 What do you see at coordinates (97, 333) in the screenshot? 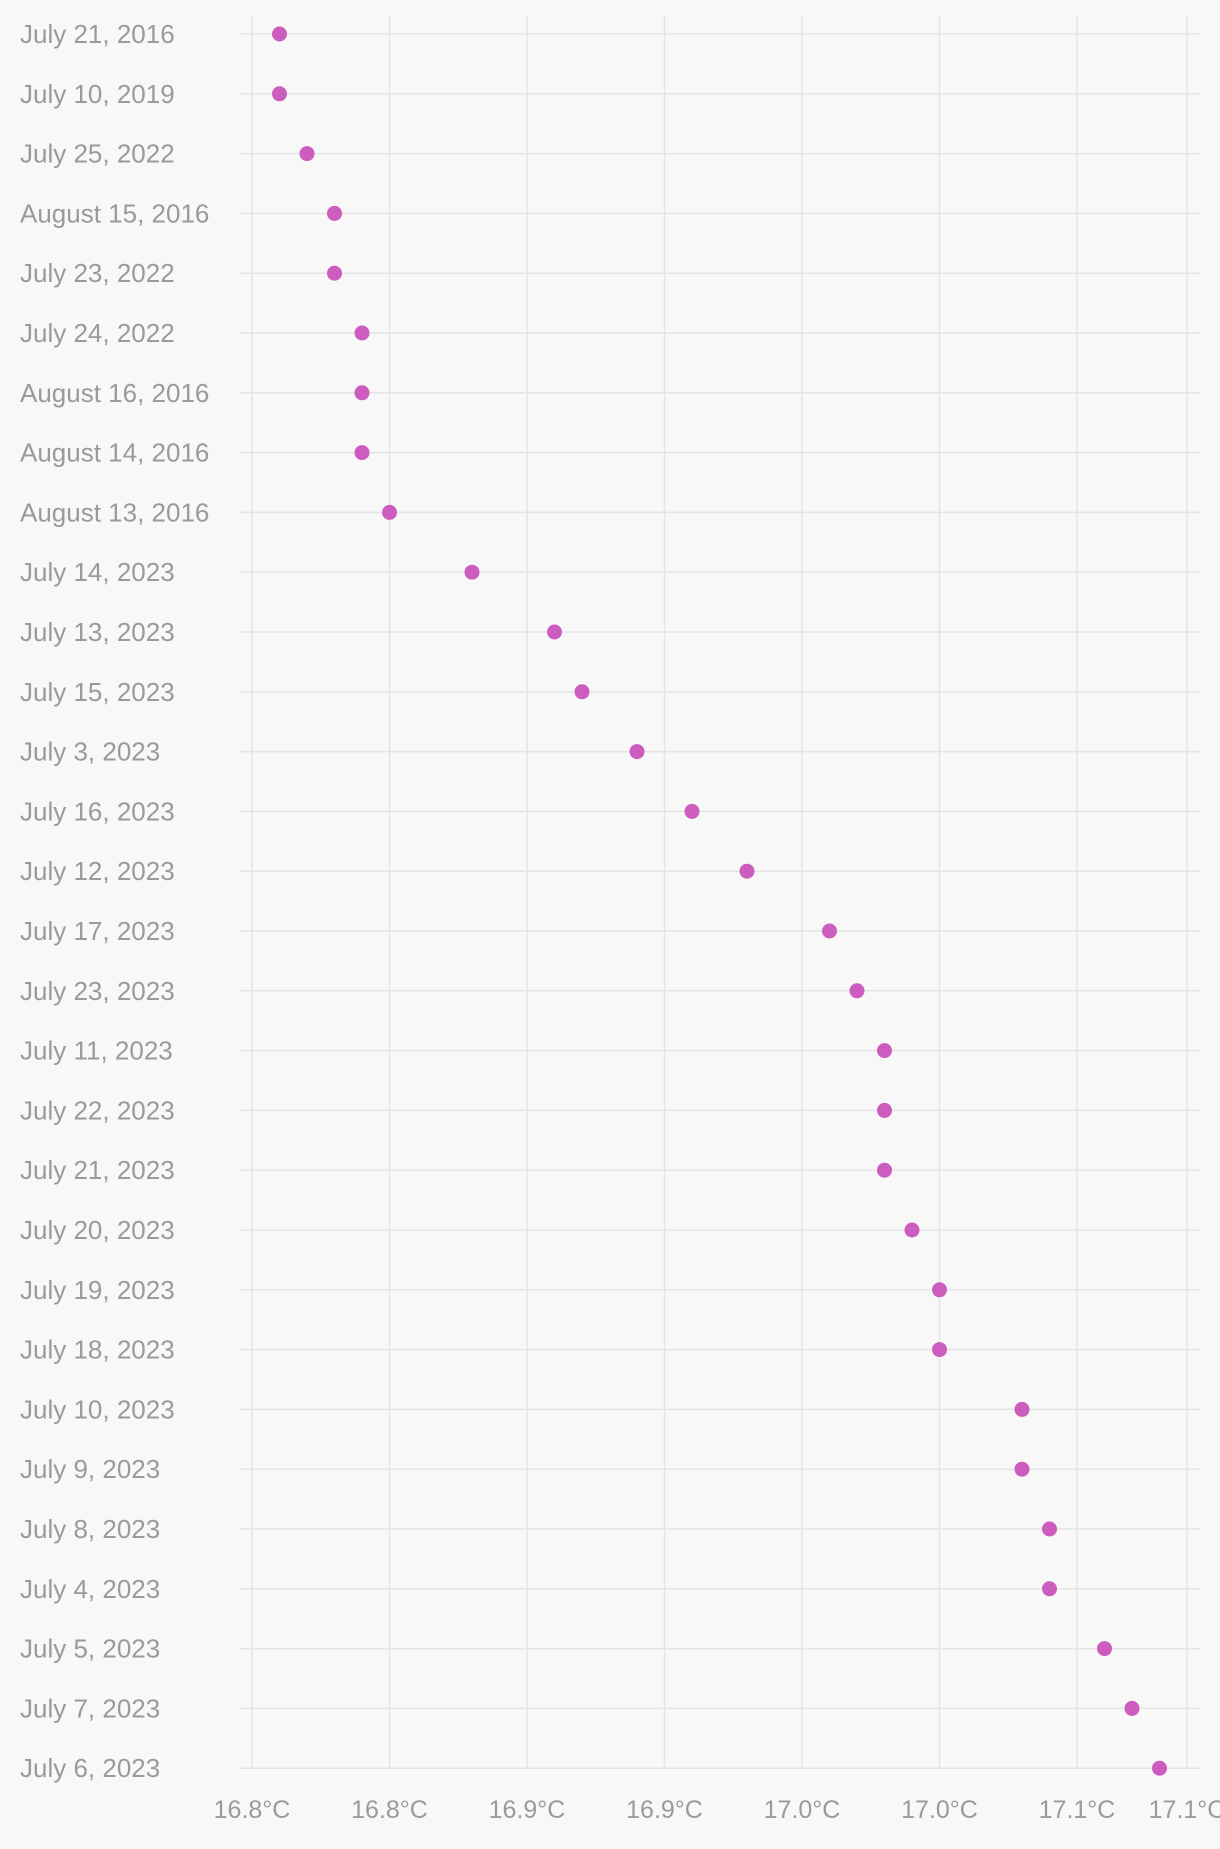
I see `category-label: July 24, 2022` at bounding box center [97, 333].